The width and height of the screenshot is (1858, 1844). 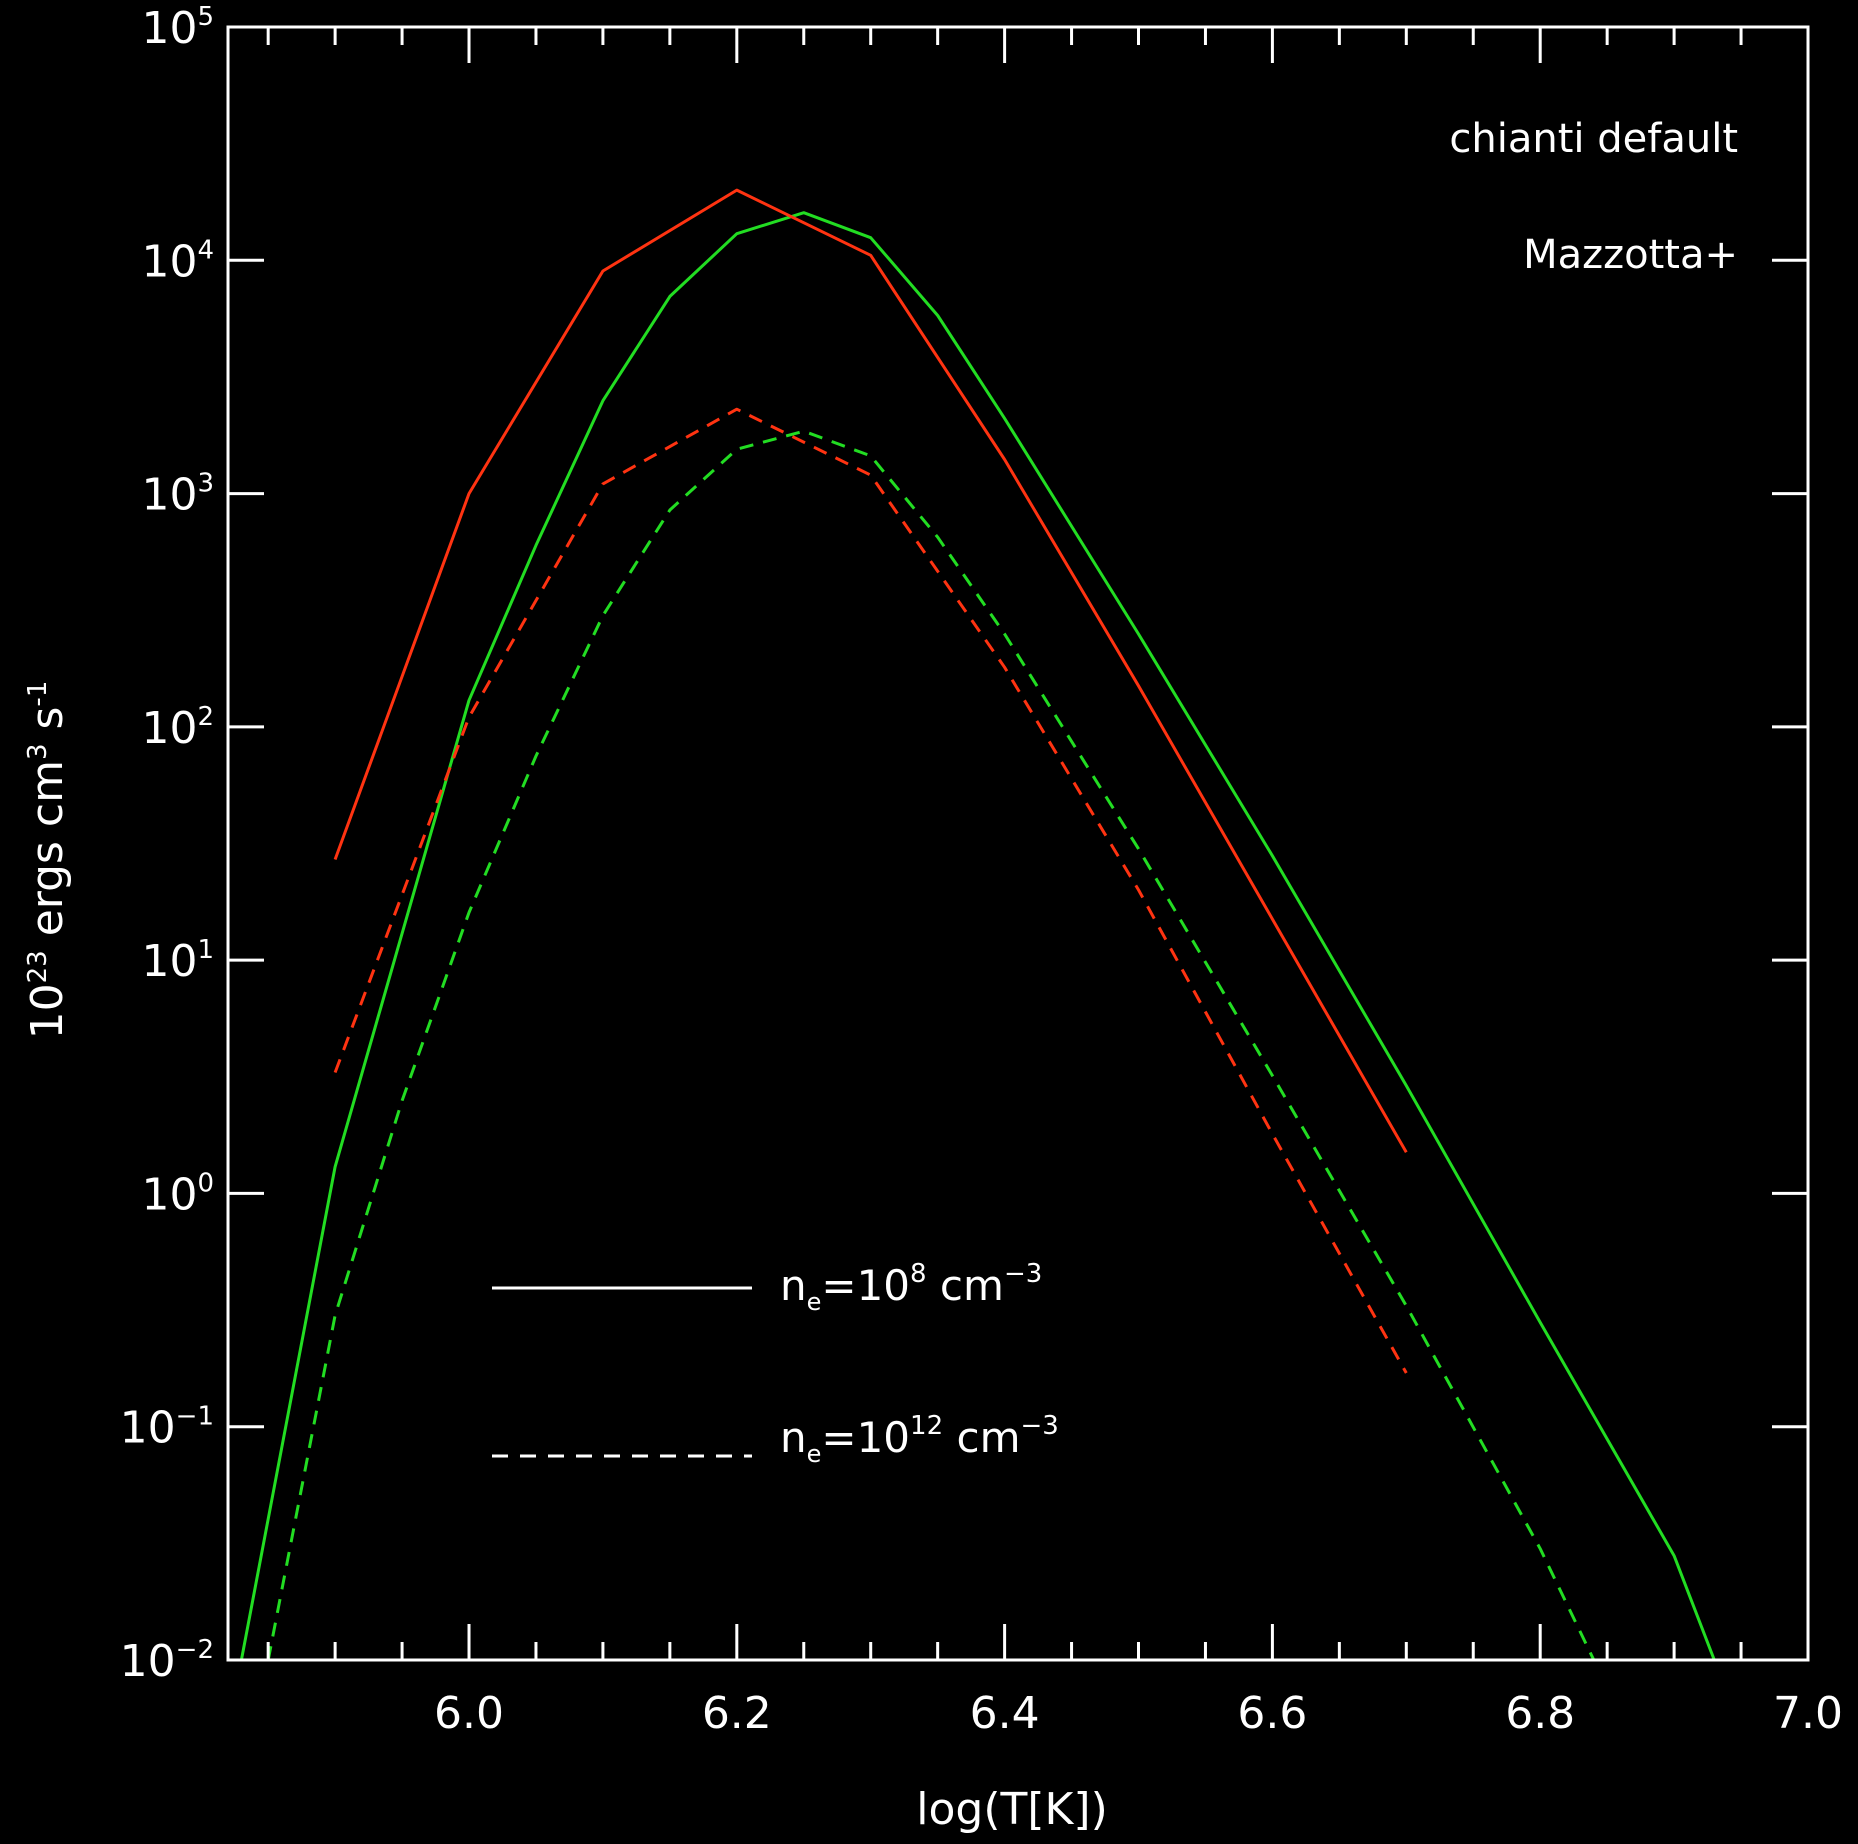 I want to click on y-axis-title-exp: 23, so click(x=38, y=966).